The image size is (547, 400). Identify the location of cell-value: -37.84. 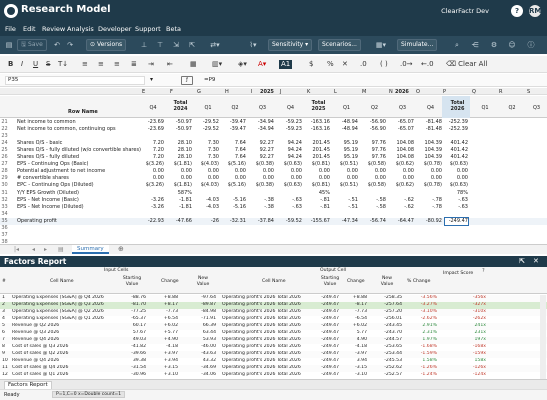
(265, 220).